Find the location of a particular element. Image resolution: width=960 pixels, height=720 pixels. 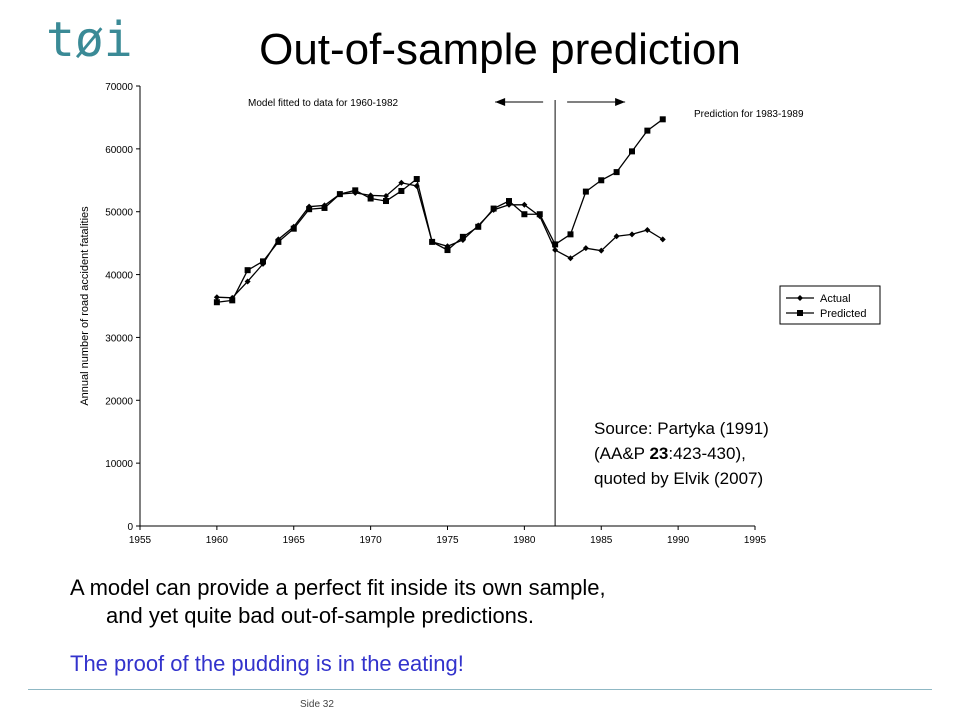

chart-series is located at coordinates (439, 211).